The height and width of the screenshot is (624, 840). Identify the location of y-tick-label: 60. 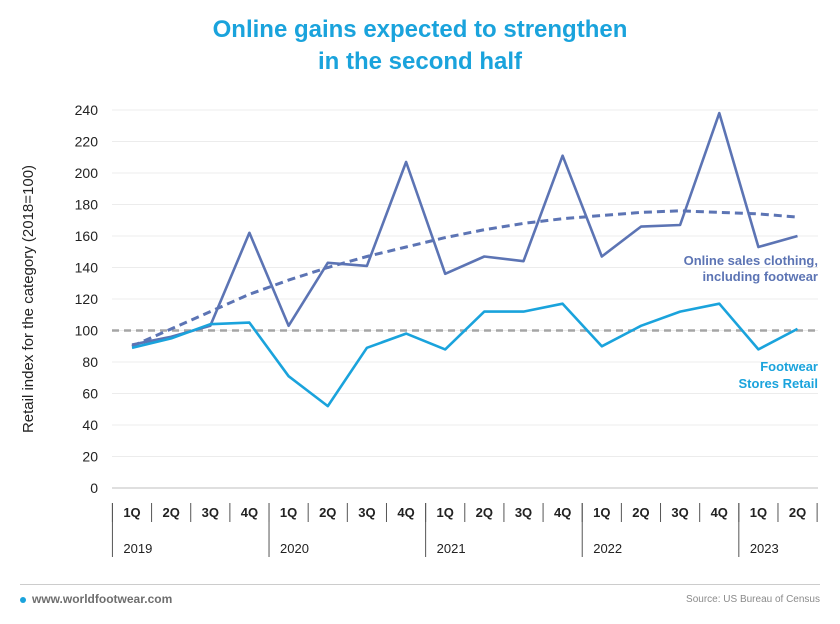
(90, 394).